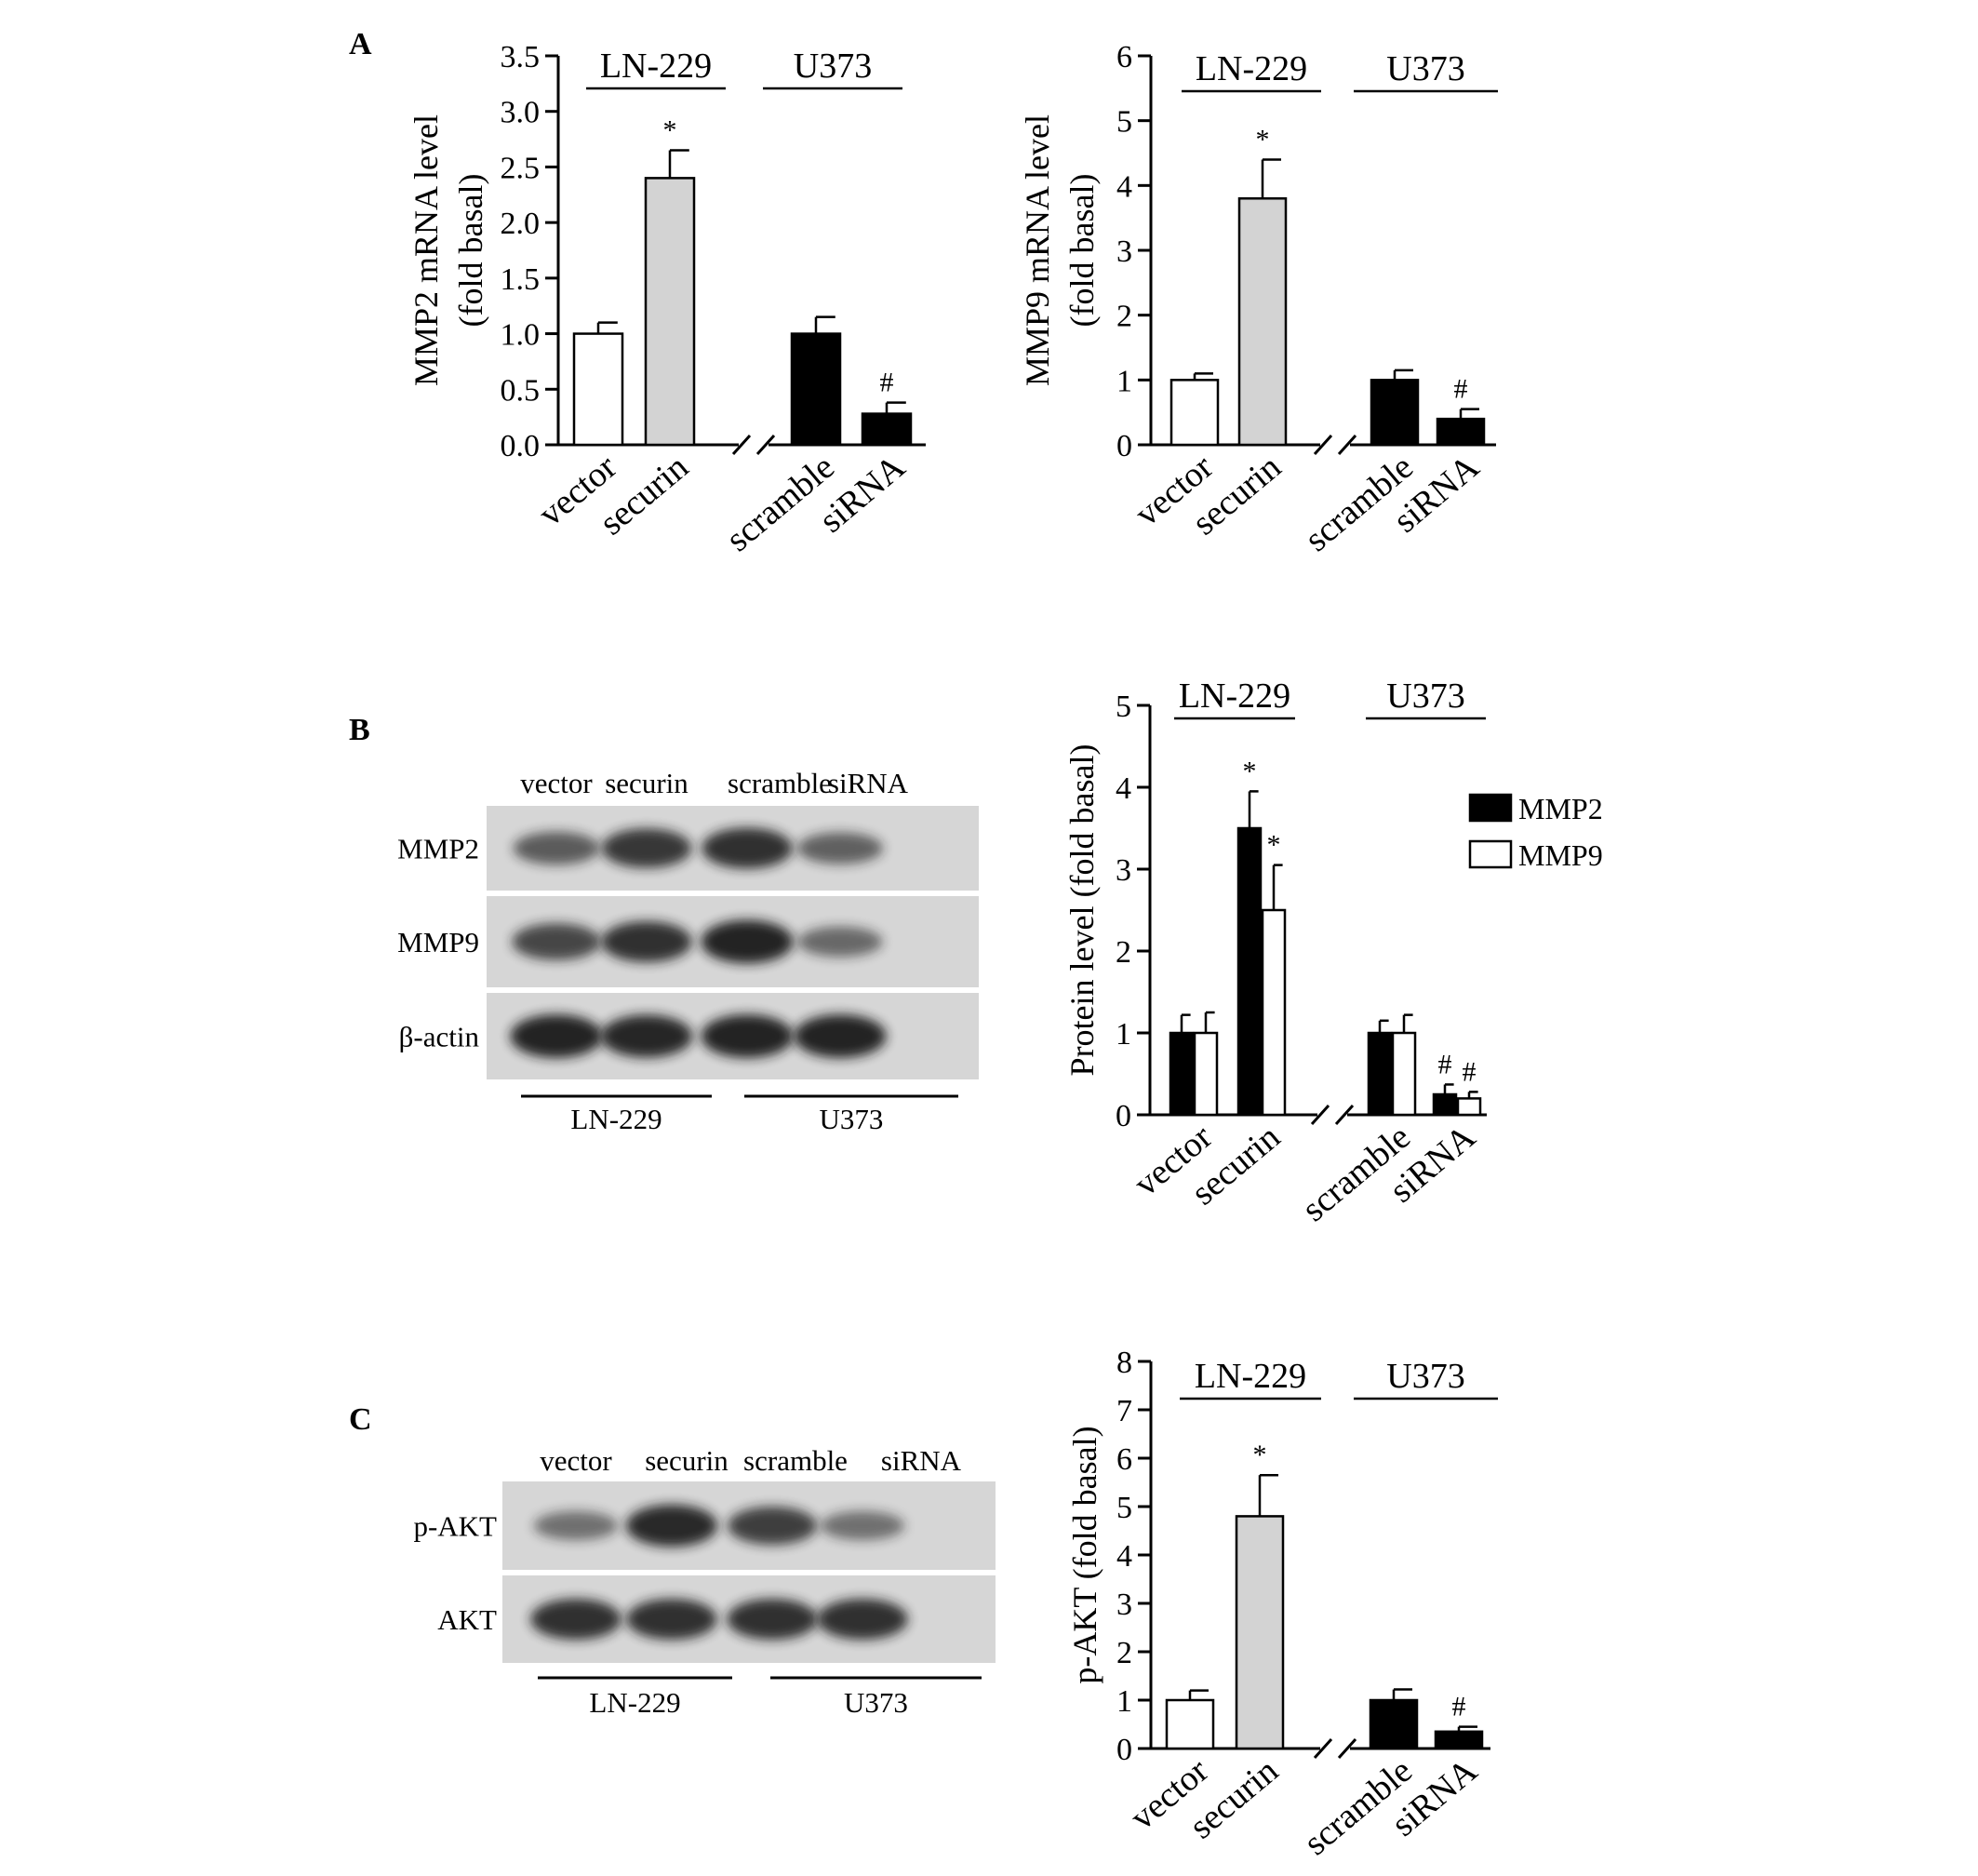 The image size is (1978, 1876). Describe the element at coordinates (780, 783) in the screenshot. I see `lane-label: scramble` at that location.